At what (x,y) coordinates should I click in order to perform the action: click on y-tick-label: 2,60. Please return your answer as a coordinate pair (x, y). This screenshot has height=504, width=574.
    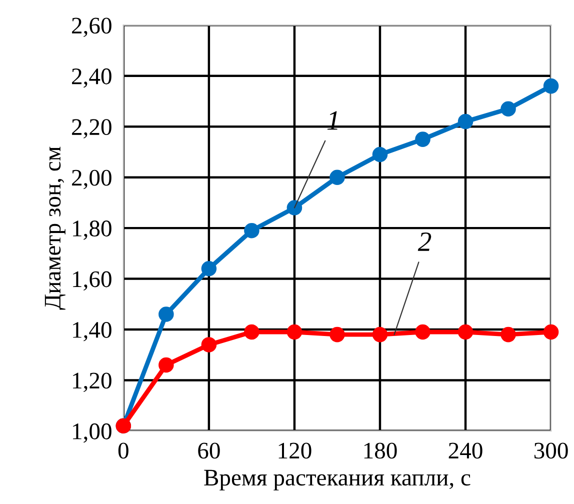
    Looking at the image, I should click on (92, 28).